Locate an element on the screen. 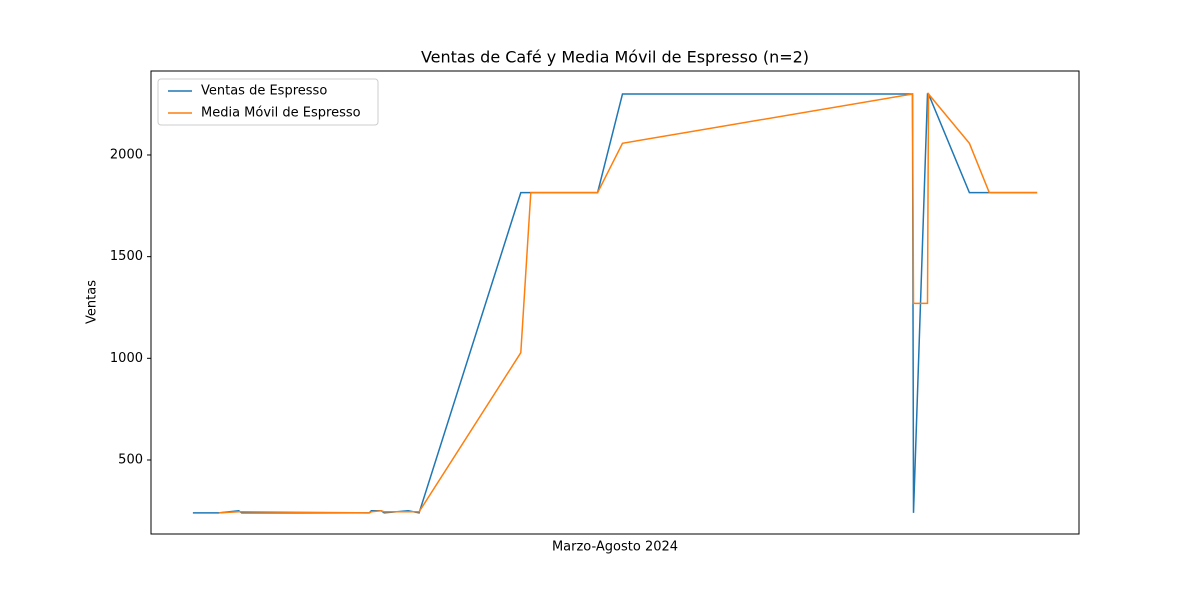 The height and width of the screenshot is (600, 1200). y-tick-label: 2000 is located at coordinates (126, 154).